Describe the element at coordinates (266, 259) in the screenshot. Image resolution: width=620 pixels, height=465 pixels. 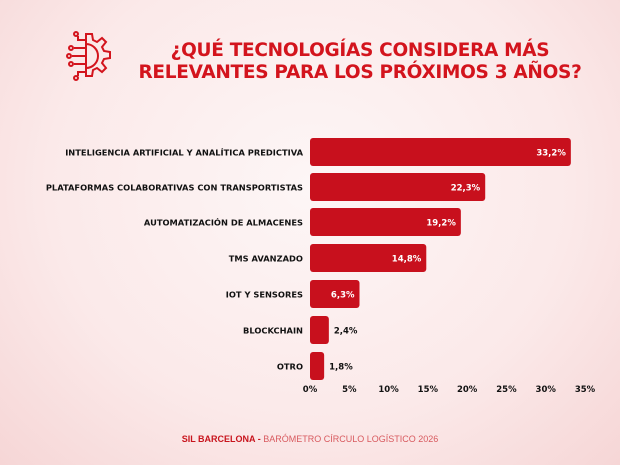
I see `category-label: TMS AVANZADO` at that location.